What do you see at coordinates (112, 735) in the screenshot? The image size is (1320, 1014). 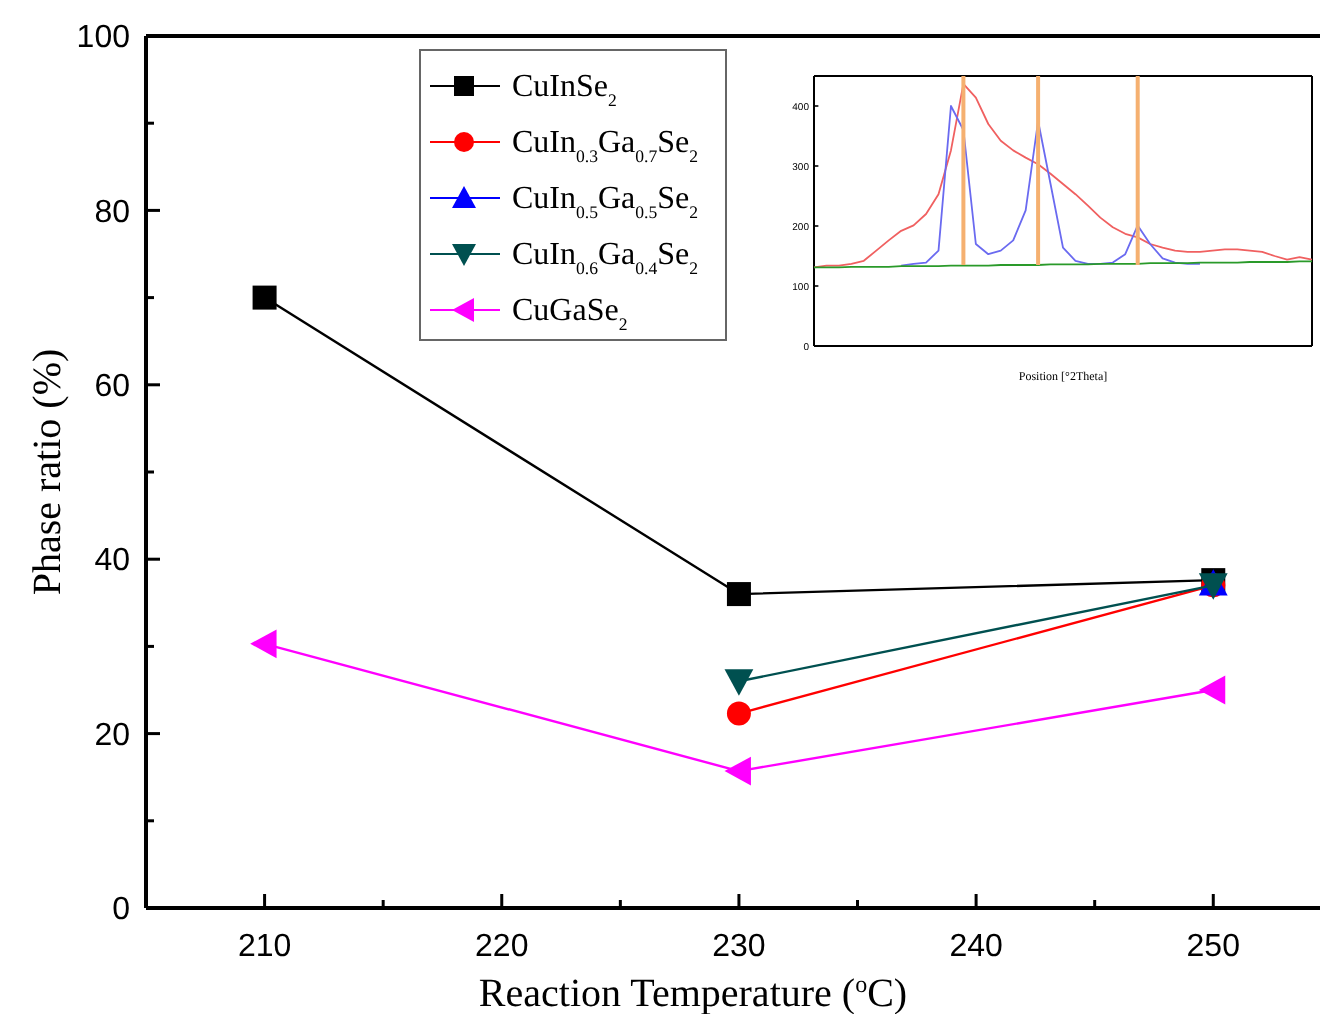 I see `y-tick-label: 20` at bounding box center [112, 735].